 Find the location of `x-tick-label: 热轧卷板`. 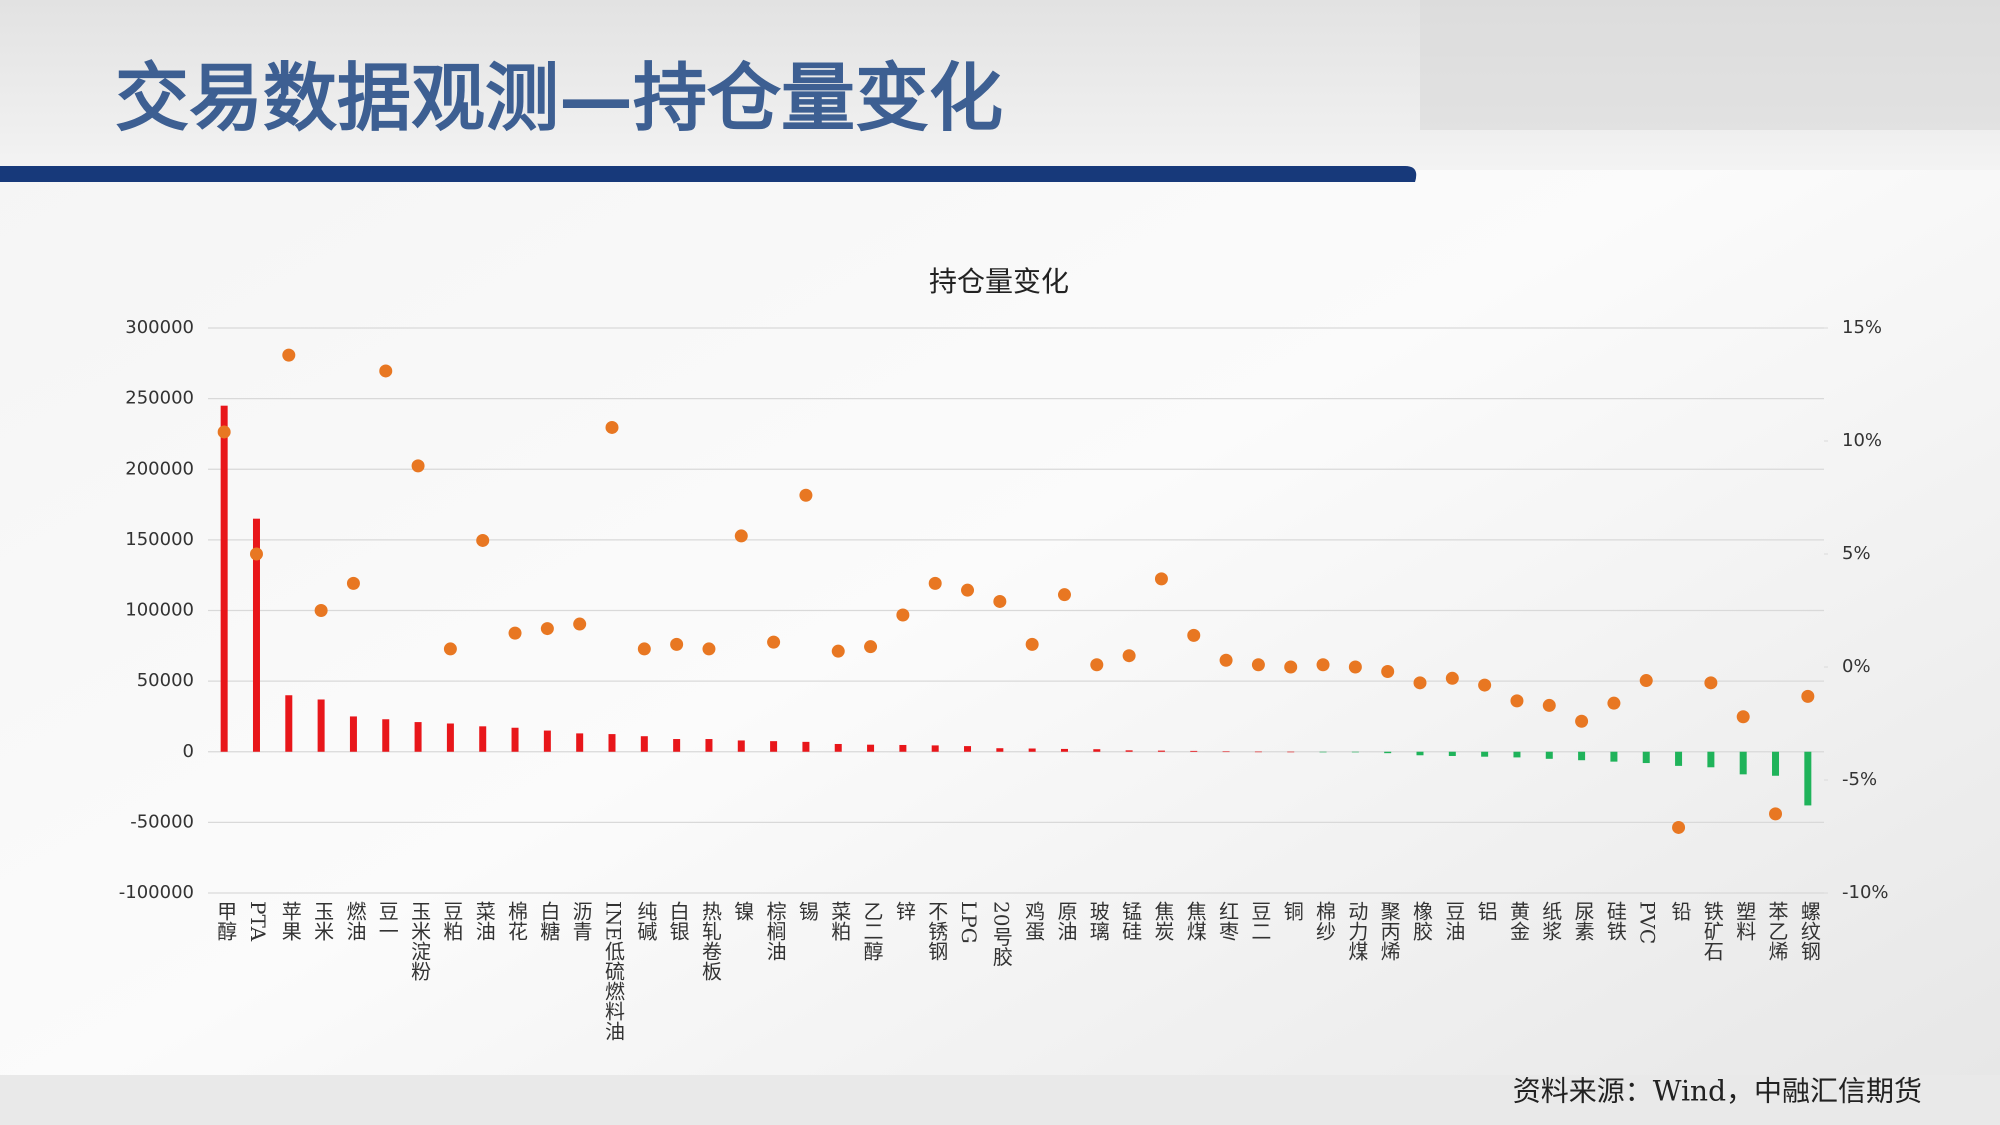

x-tick-label: 热轧卷板 is located at coordinates (710, 941).